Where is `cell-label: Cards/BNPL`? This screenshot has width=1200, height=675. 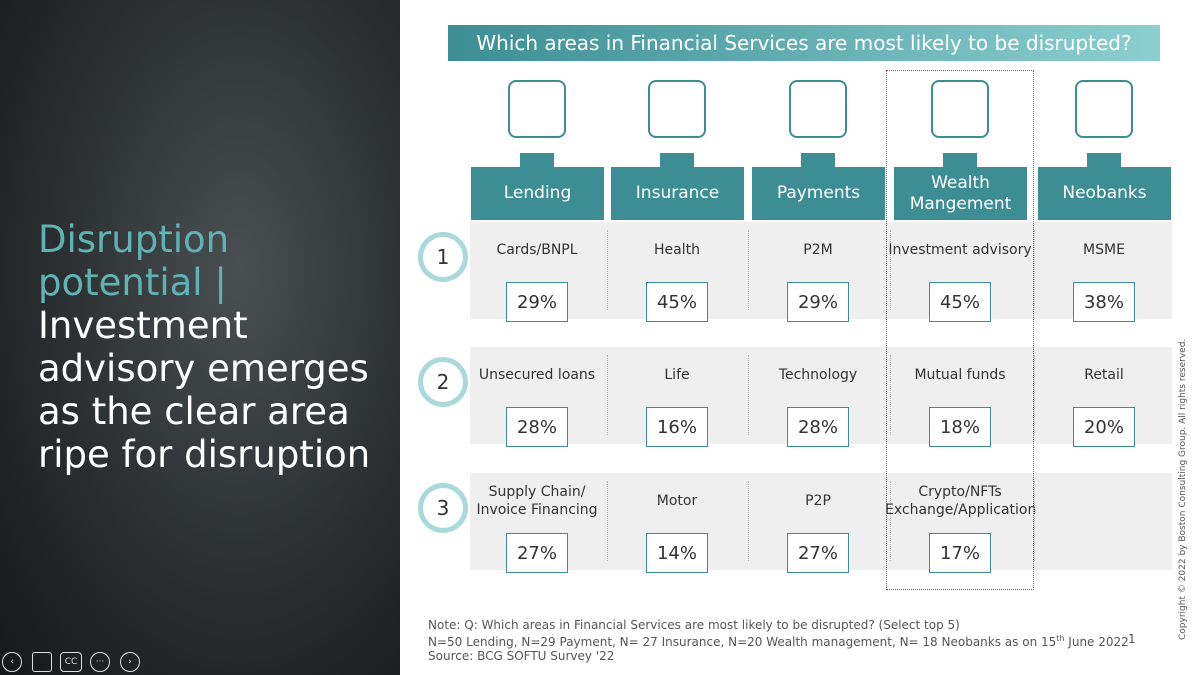
cell-label: Cards/BNPL is located at coordinates (537, 250).